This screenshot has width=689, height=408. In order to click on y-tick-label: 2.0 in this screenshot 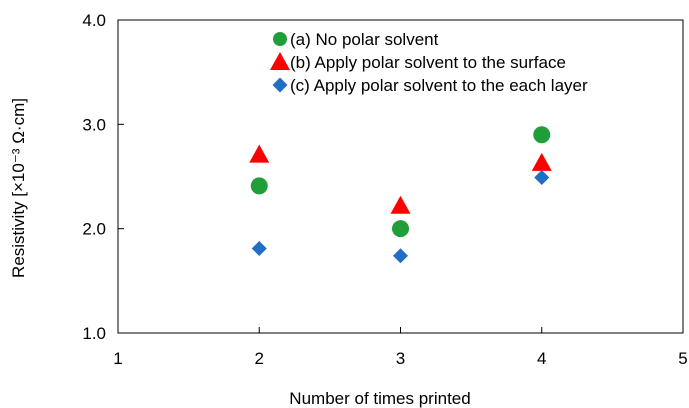, I will do `click(94, 229)`.